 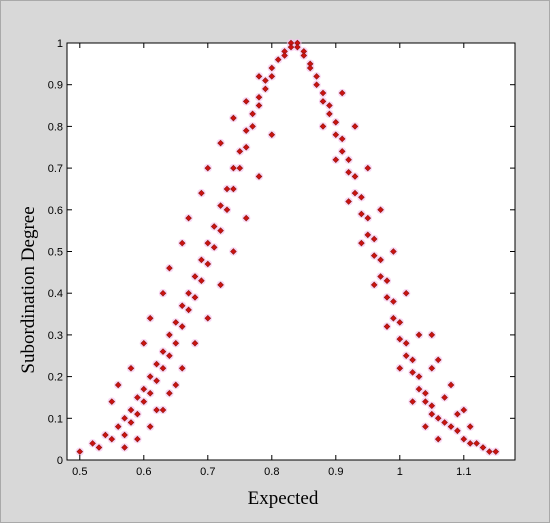 I want to click on x-tick-label: 1.1, so click(x=463, y=472).